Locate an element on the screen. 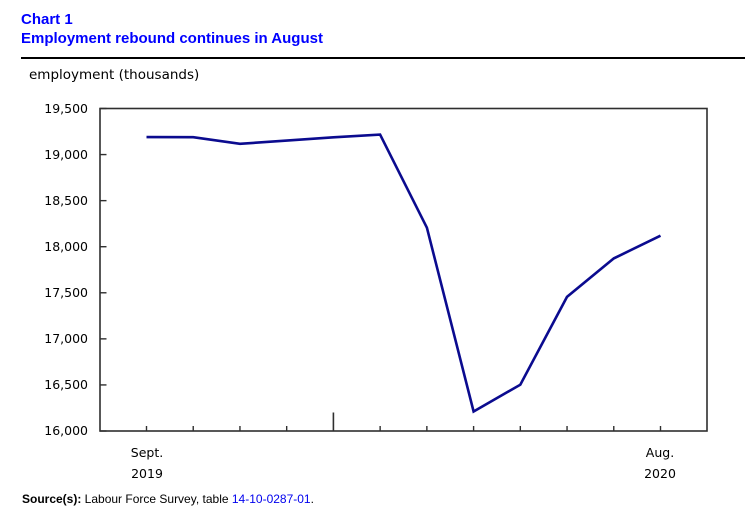 The image size is (746, 513). chart-title: Employment rebound continues in August is located at coordinates (172, 38).